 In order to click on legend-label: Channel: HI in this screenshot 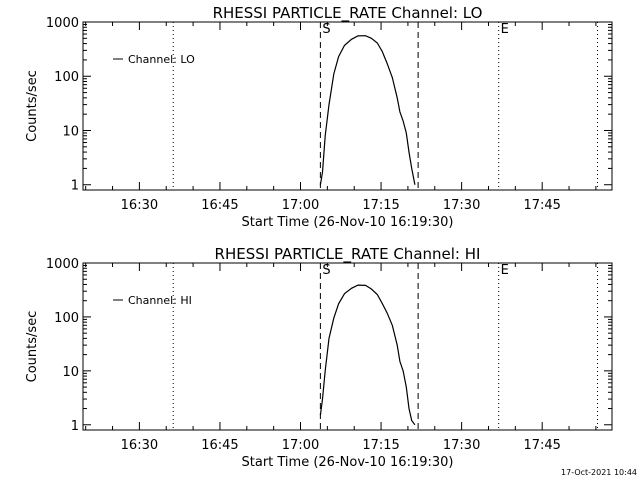, I will do `click(160, 300)`.